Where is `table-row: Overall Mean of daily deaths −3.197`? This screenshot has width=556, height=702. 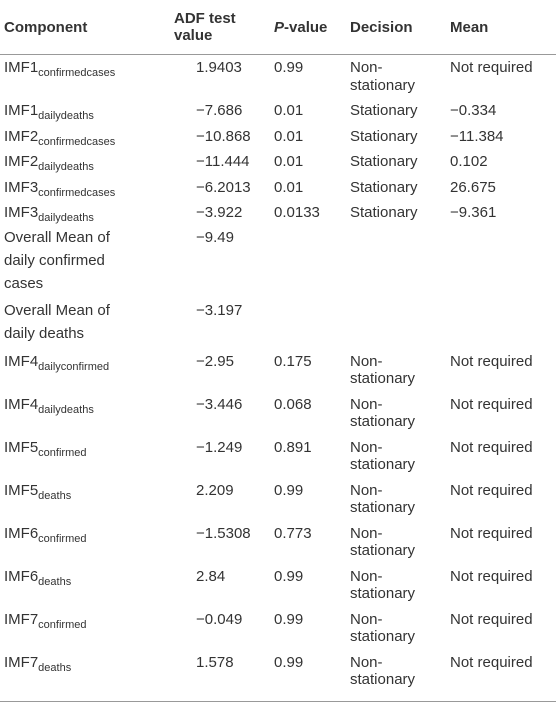
table-row: Overall Mean of daily deaths −3.197 is located at coordinates (278, 324).